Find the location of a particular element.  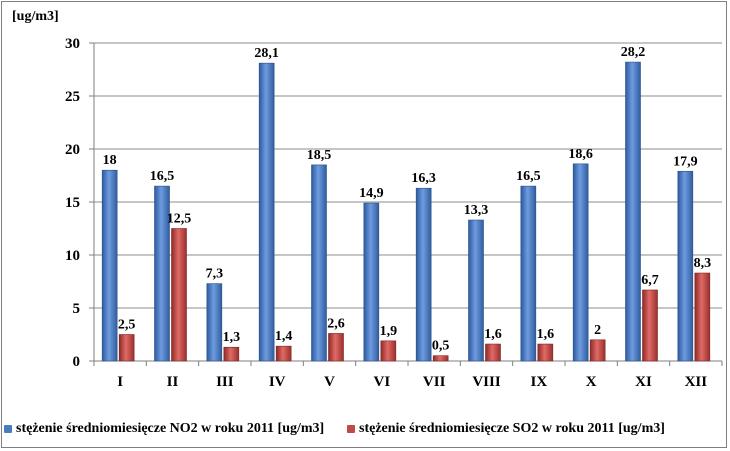

data-label-so2-XI: 6,7 is located at coordinates (650, 280).